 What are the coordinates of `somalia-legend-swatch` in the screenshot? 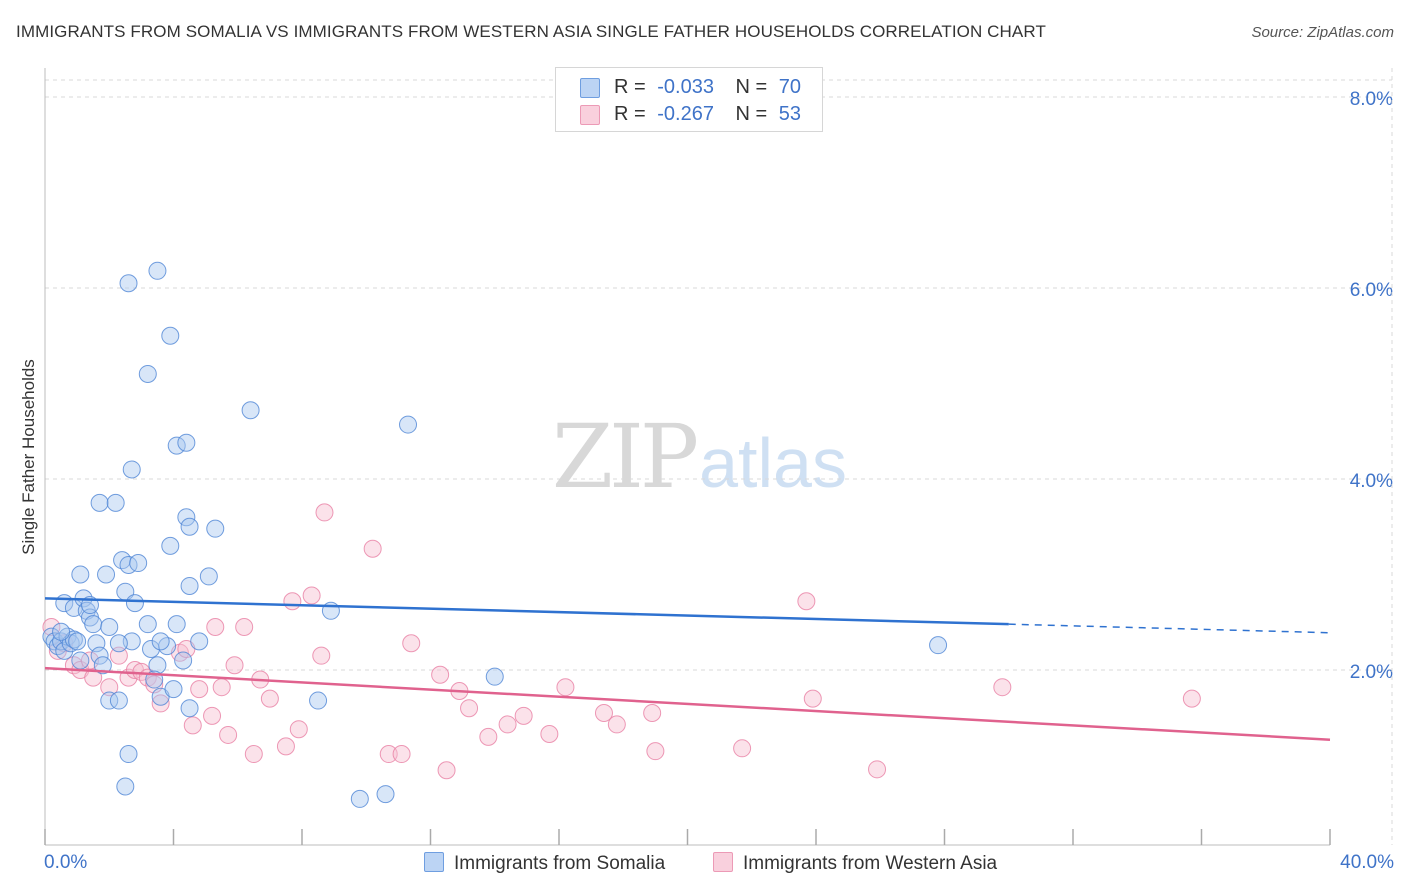 It's located at (434, 862).